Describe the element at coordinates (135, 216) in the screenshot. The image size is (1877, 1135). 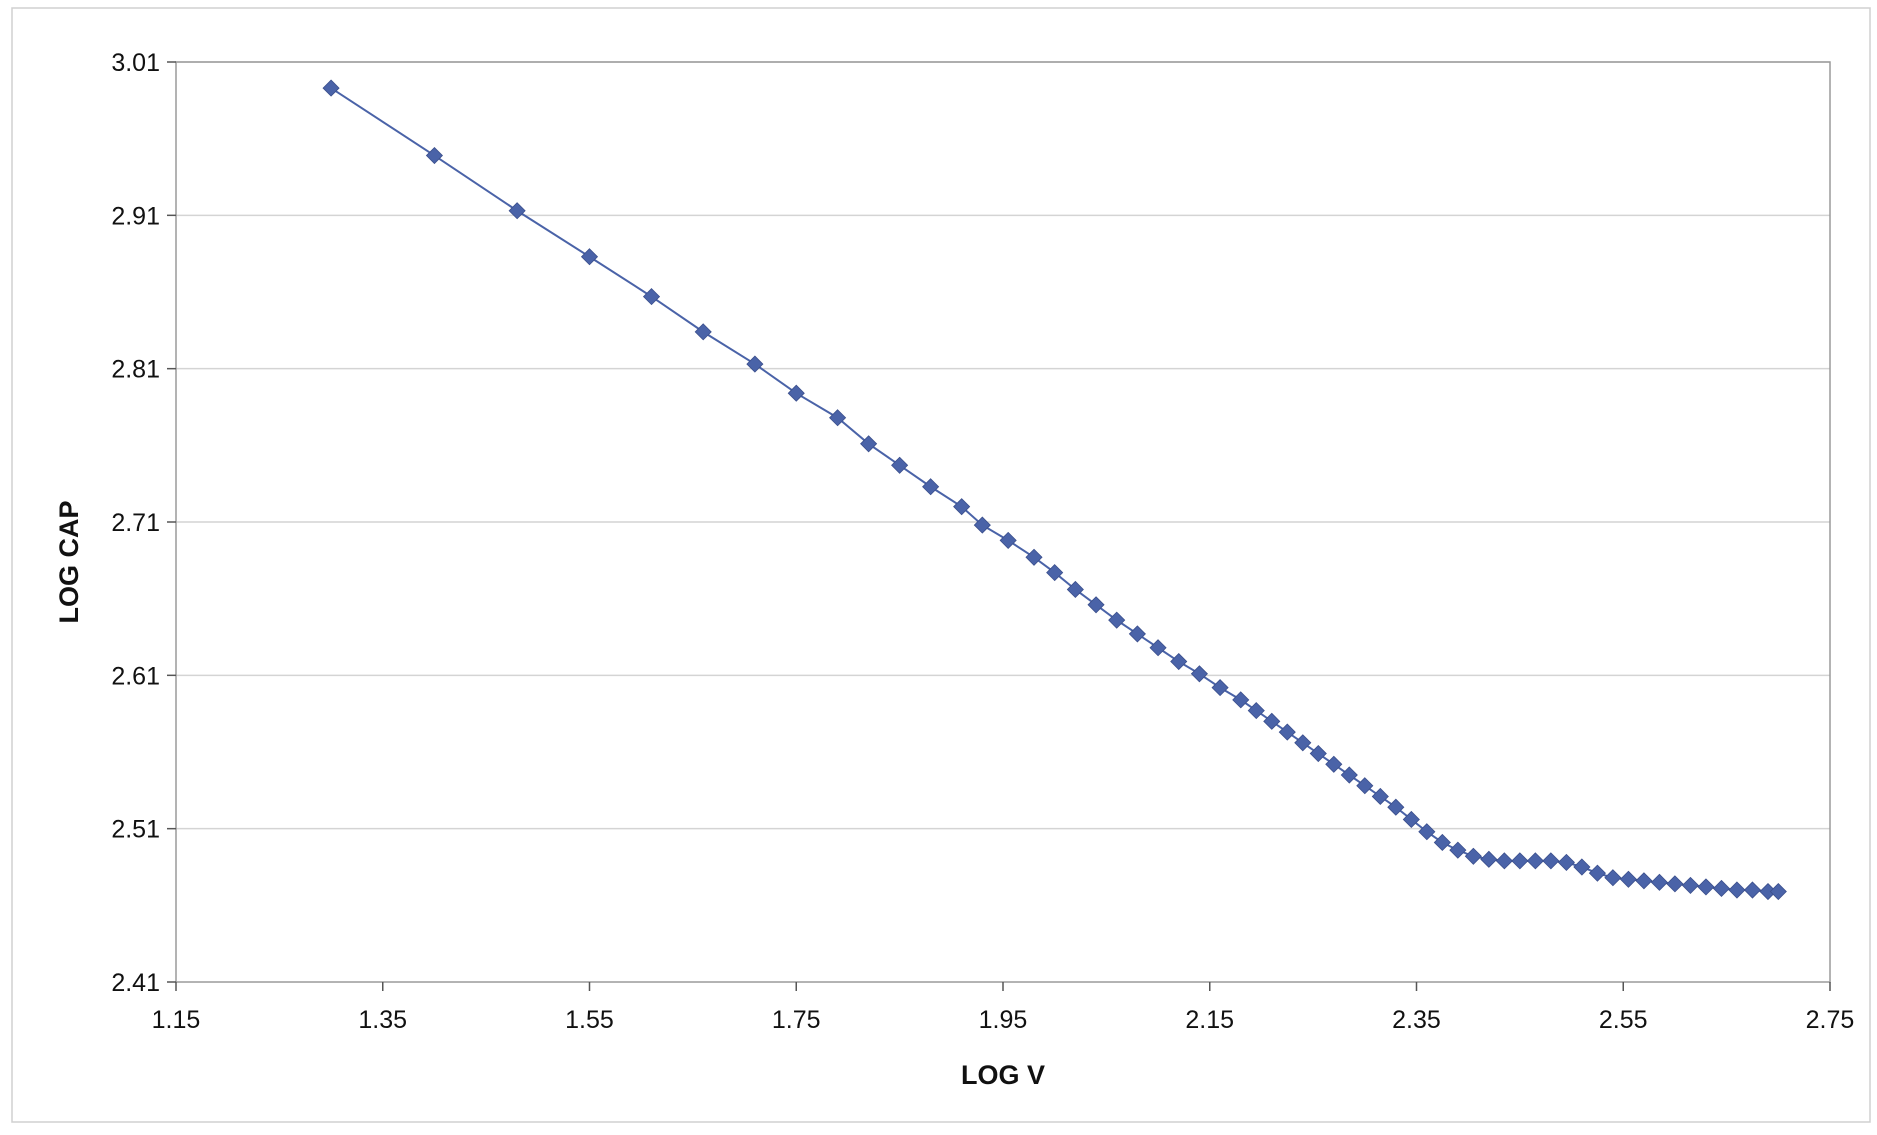
I see `y-tick-label: 2.91` at that location.